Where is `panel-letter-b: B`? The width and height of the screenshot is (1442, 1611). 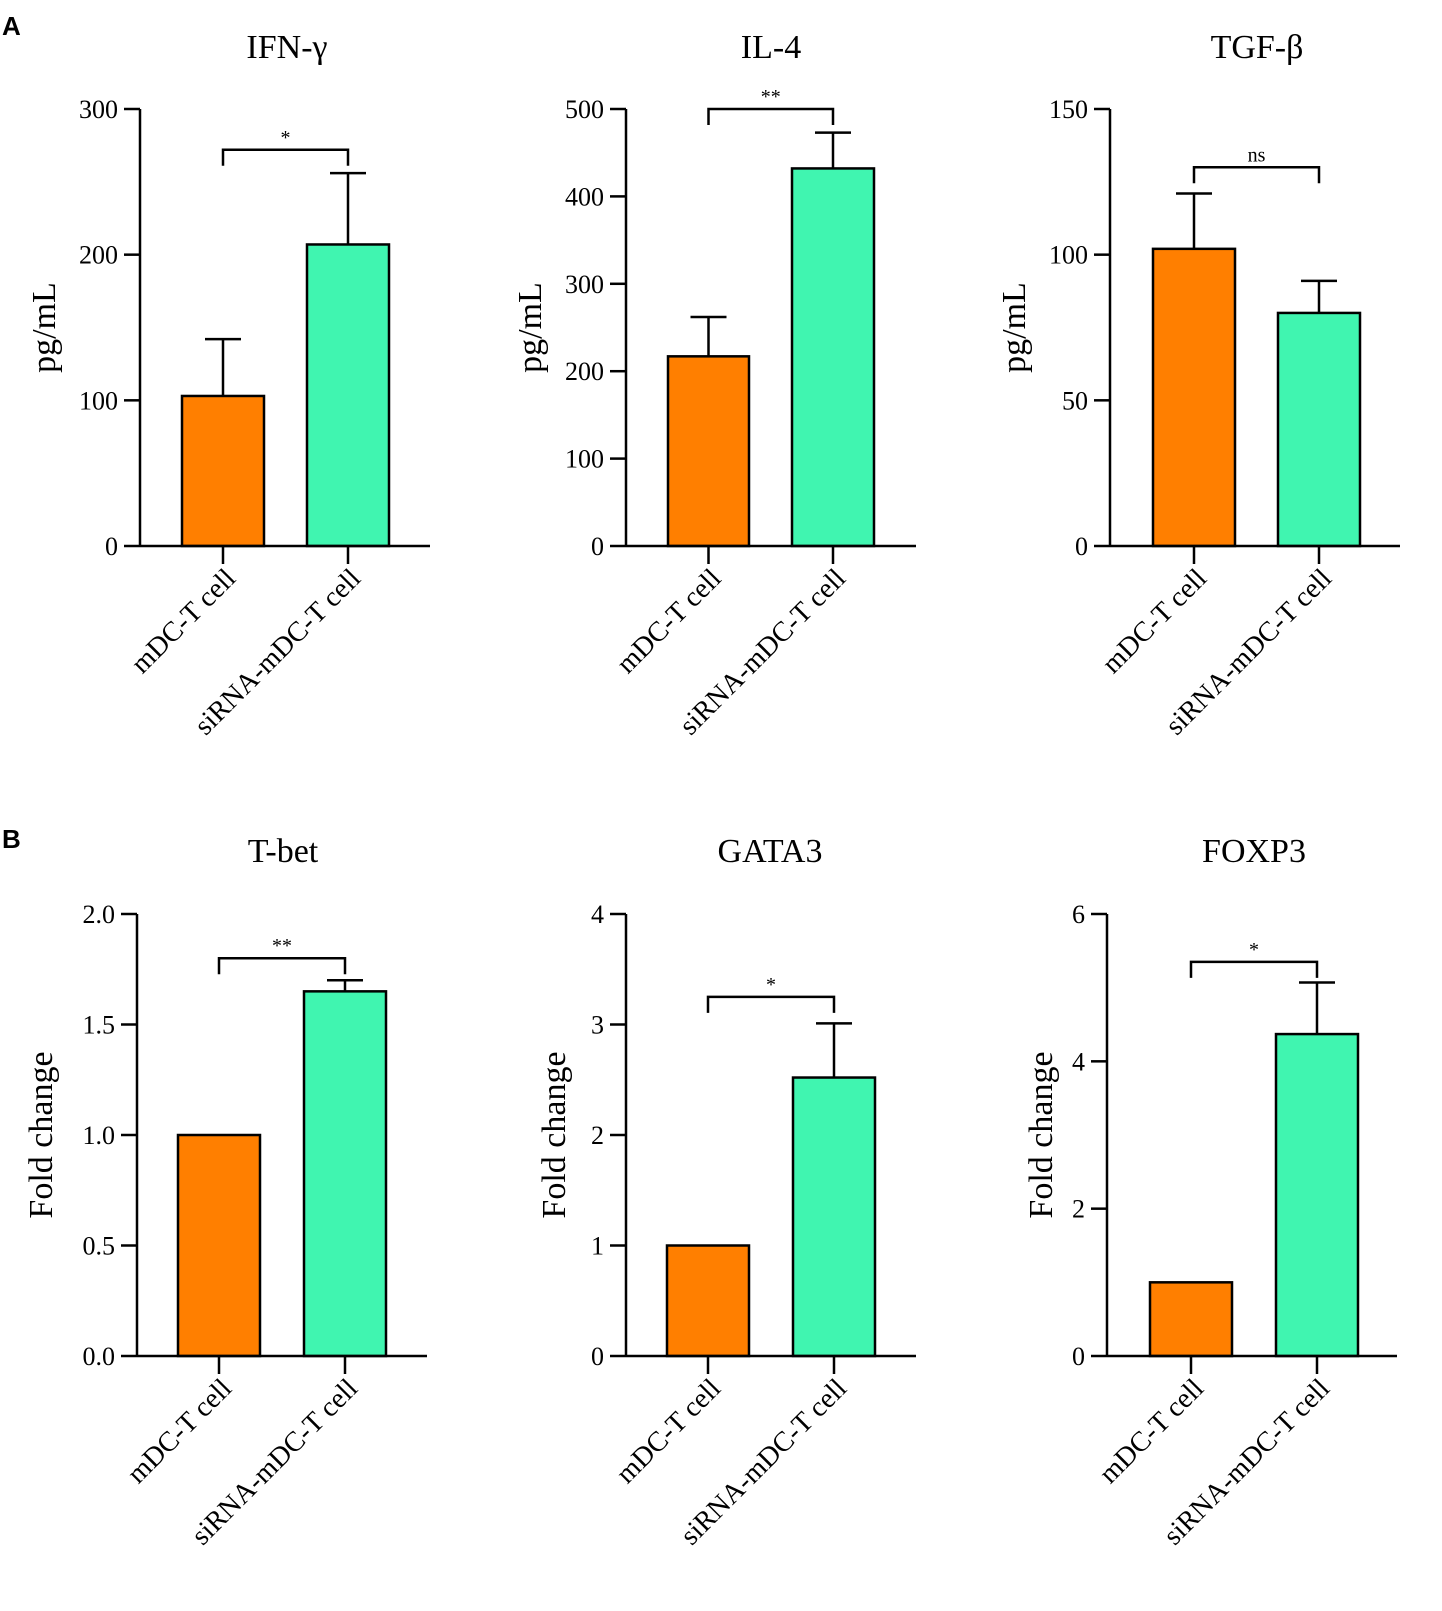 panel-letter-b: B is located at coordinates (11, 839).